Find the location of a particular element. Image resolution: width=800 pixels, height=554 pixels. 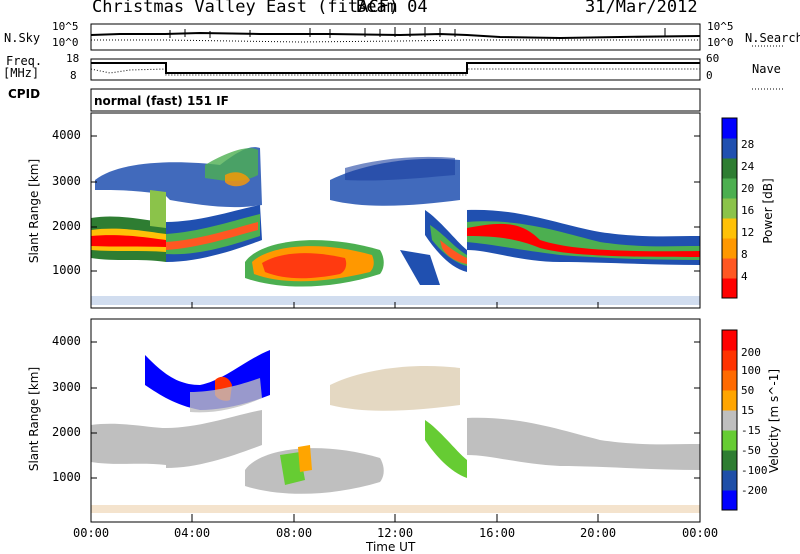

nsky-label: N.Sky is located at coordinates (22, 38).